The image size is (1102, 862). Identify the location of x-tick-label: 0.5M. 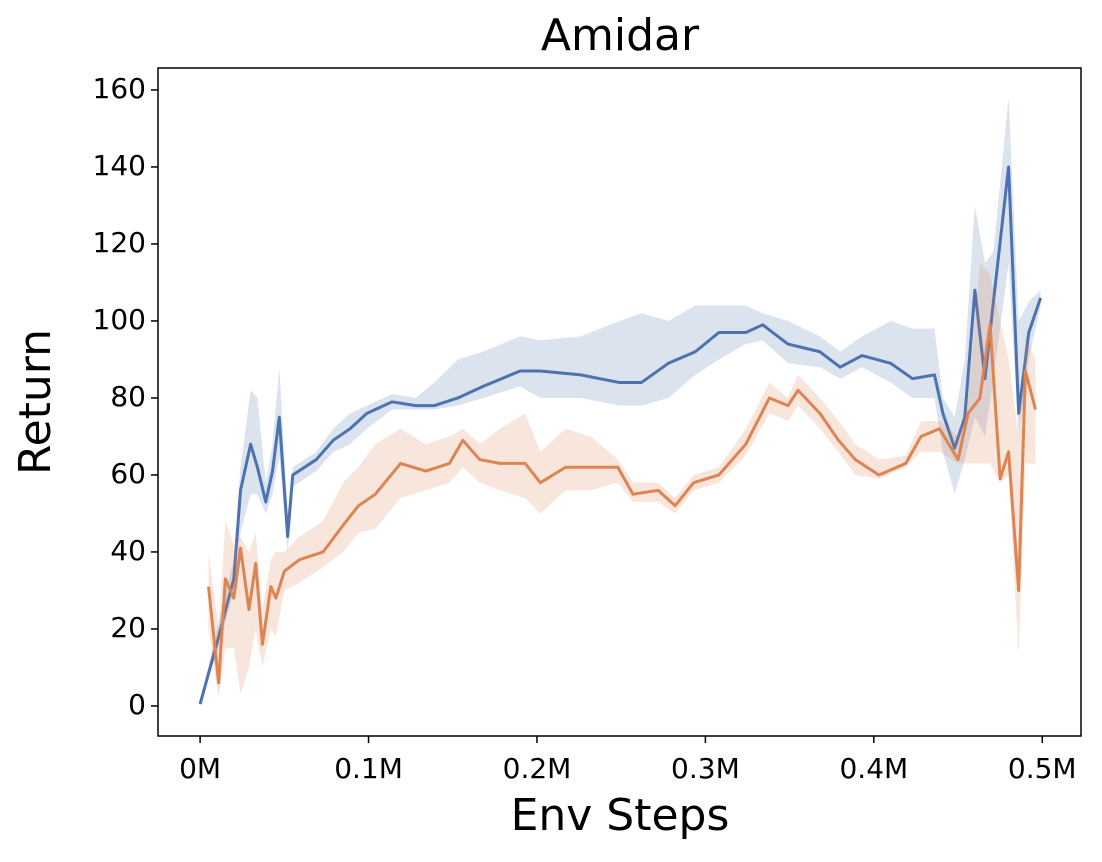
(1042, 768).